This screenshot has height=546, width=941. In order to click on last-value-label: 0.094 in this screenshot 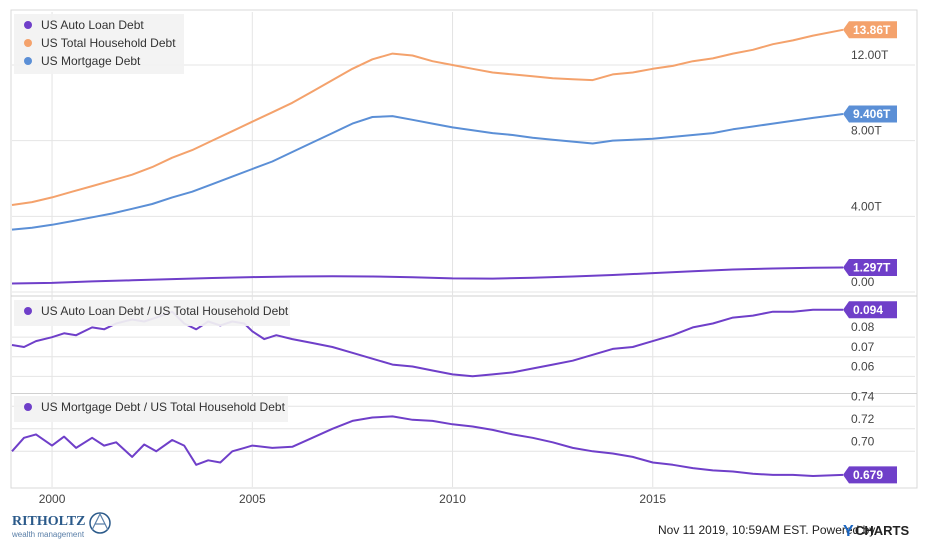, I will do `click(868, 310)`.